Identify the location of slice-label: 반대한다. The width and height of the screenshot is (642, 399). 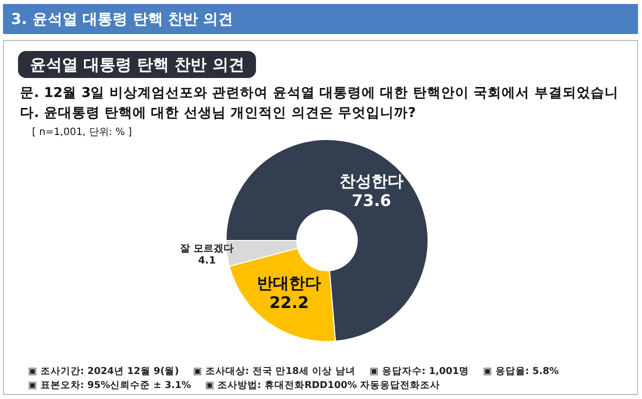
(289, 283).